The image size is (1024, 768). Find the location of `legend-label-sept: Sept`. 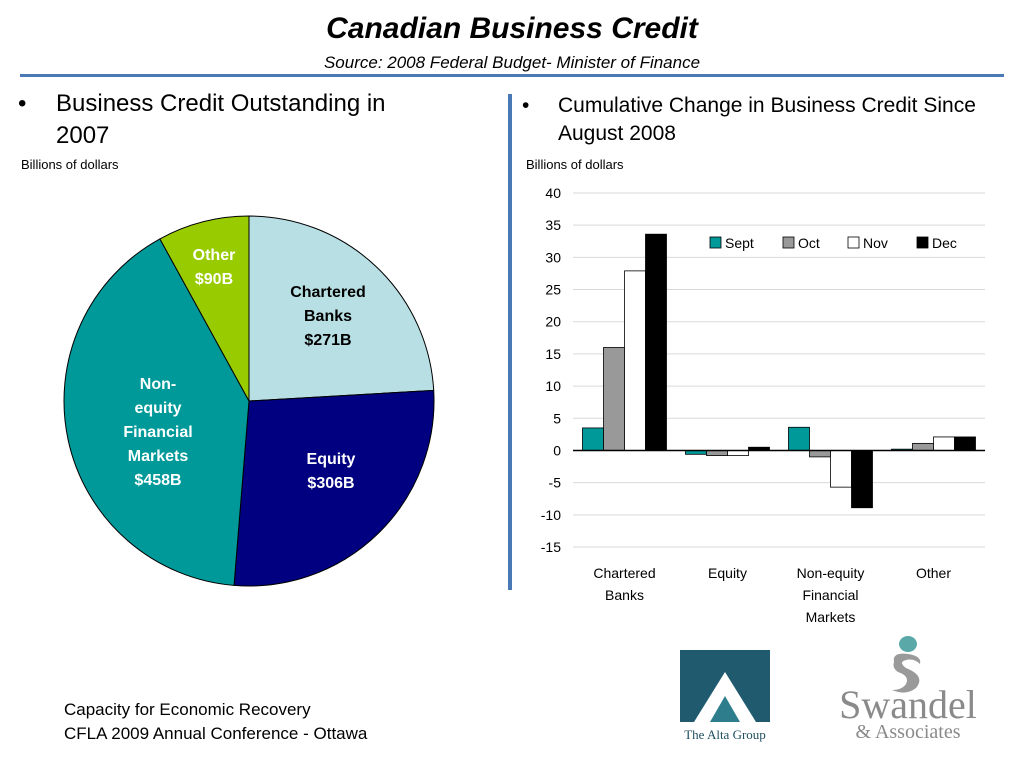

legend-label-sept: Sept is located at coordinates (739, 243).